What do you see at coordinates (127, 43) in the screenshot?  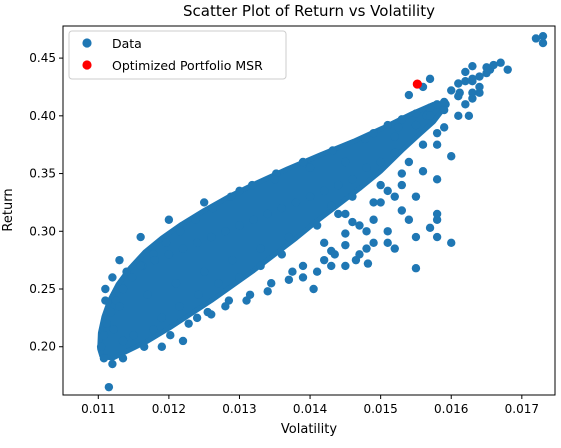 I see `legend-data-label: Data` at bounding box center [127, 43].